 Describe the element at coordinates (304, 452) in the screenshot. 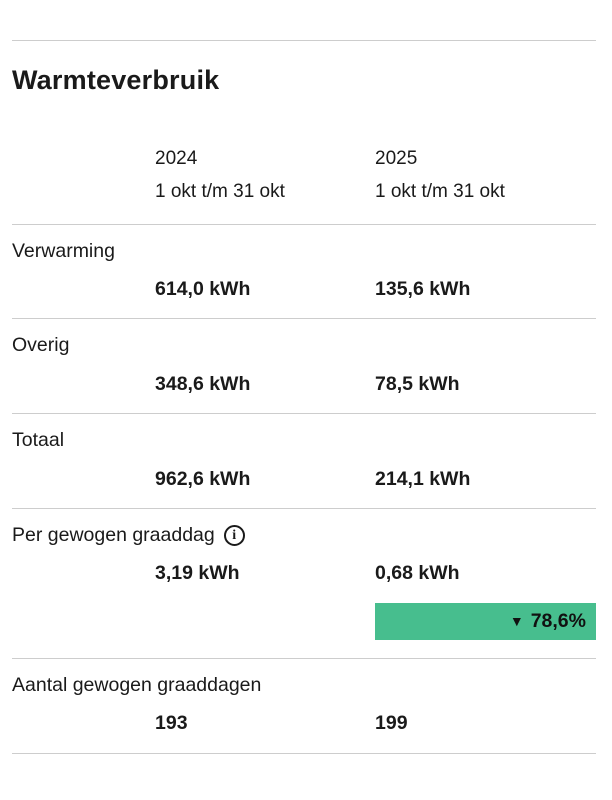

I see `table-row-totaal: Totaal 962,6 kWh 214,1 kWh` at that location.